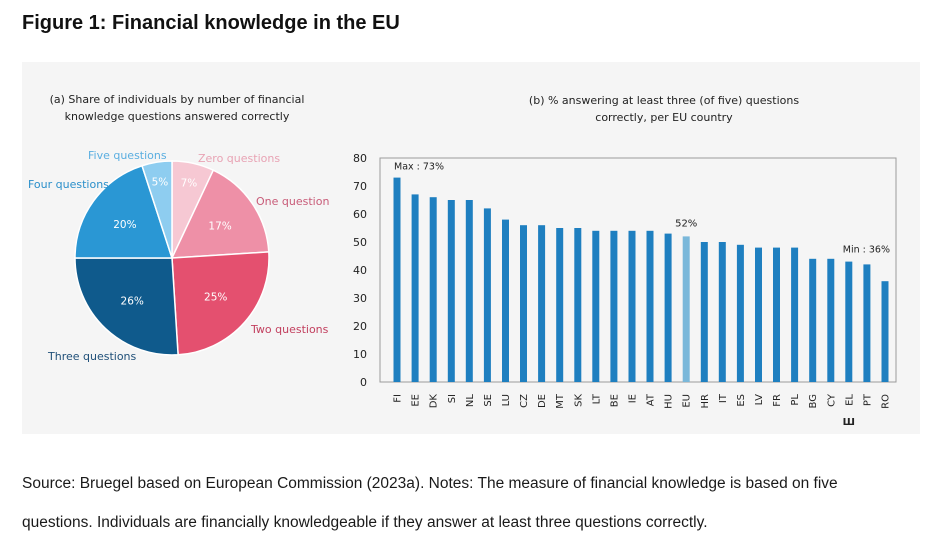 The image size is (943, 553). I want to click on y-tick-label-60: 60, so click(360, 214).